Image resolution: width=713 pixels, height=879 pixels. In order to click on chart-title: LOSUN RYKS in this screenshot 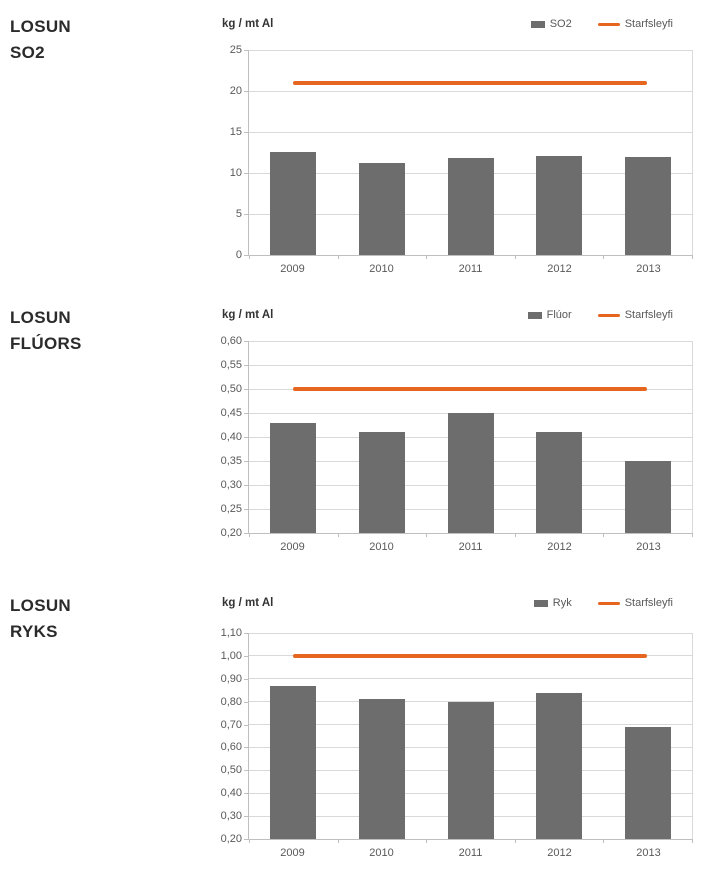, I will do `click(40, 618)`.